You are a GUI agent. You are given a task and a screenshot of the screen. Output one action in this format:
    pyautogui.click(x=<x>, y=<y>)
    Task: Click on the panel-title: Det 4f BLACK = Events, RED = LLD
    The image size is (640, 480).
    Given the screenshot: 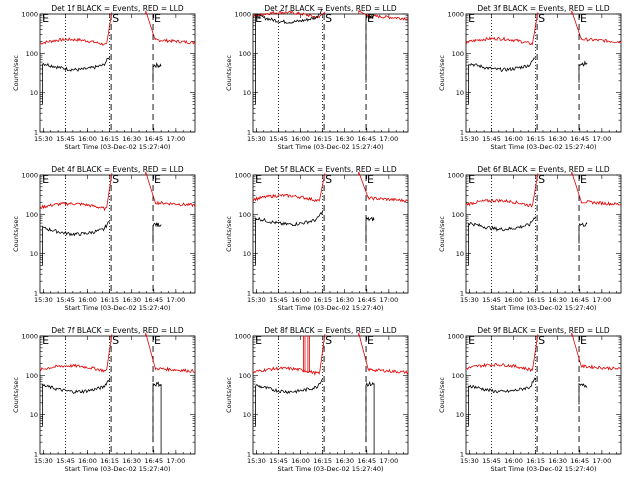 What is the action you would take?
    pyautogui.click(x=117, y=169)
    